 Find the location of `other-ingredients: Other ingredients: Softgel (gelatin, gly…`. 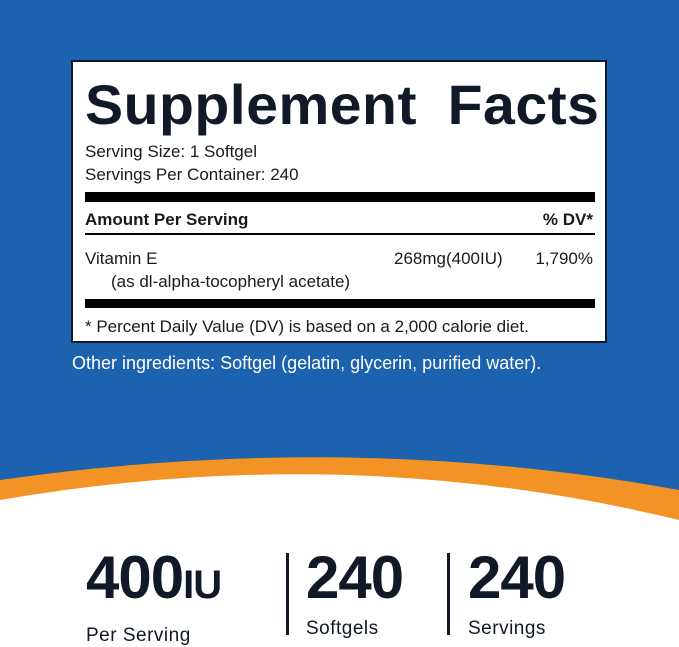

other-ingredients: Other ingredients: Softgel (gelatin, gly… is located at coordinates (307, 363).